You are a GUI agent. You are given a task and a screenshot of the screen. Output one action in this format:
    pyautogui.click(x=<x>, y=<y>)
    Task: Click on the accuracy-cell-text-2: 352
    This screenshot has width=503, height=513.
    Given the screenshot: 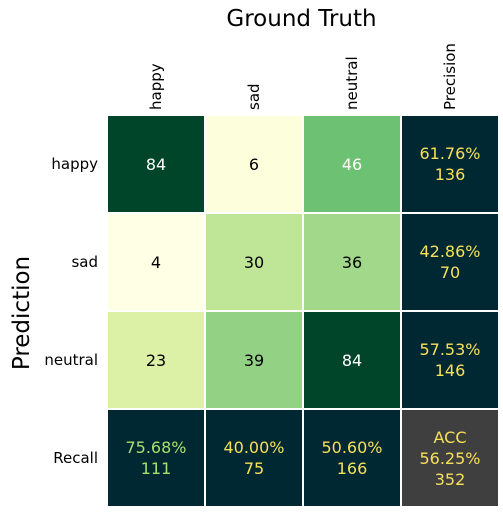 What is the action you would take?
    pyautogui.click(x=450, y=479)
    